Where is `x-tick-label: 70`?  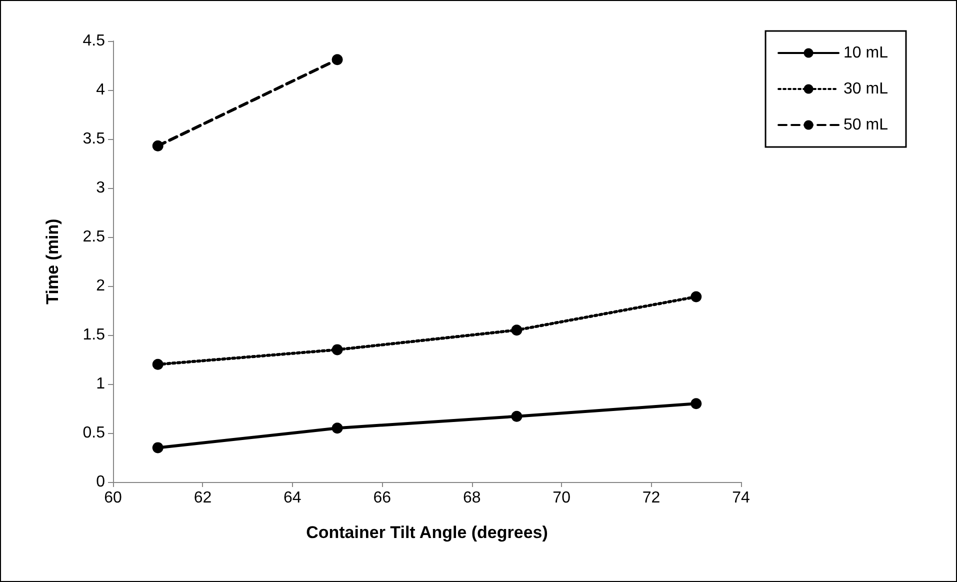
x-tick-label: 70 is located at coordinates (561, 498).